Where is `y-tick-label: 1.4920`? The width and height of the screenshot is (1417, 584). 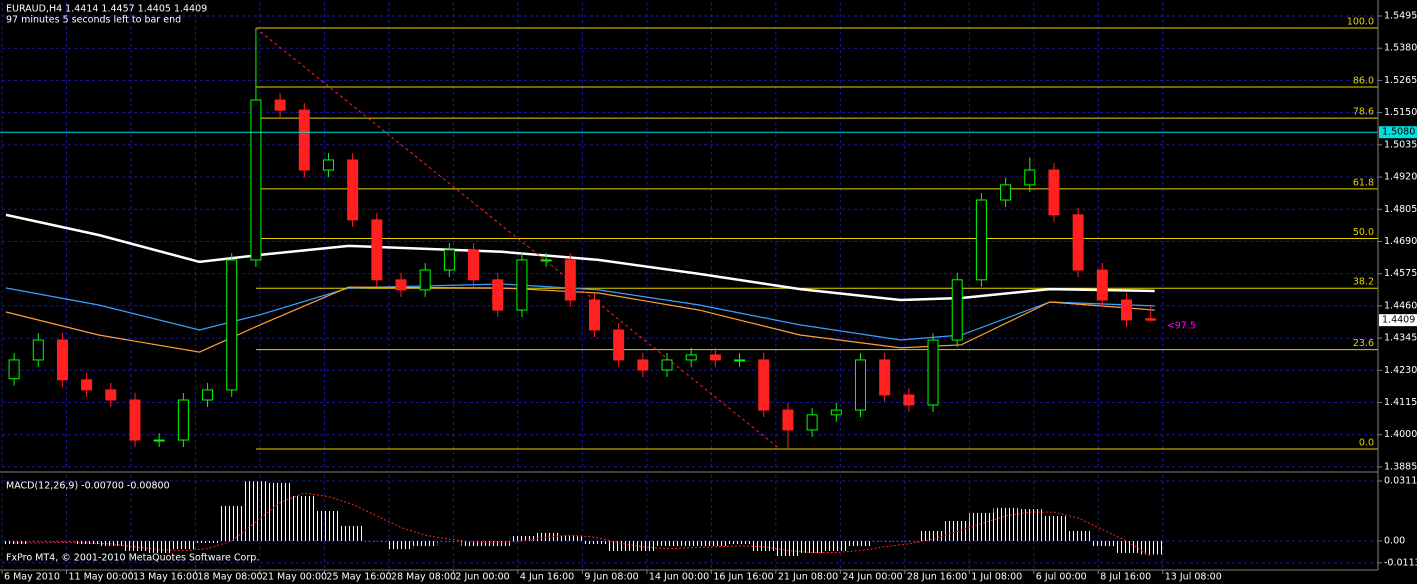 y-tick-label: 1.4920 is located at coordinates (1400, 177).